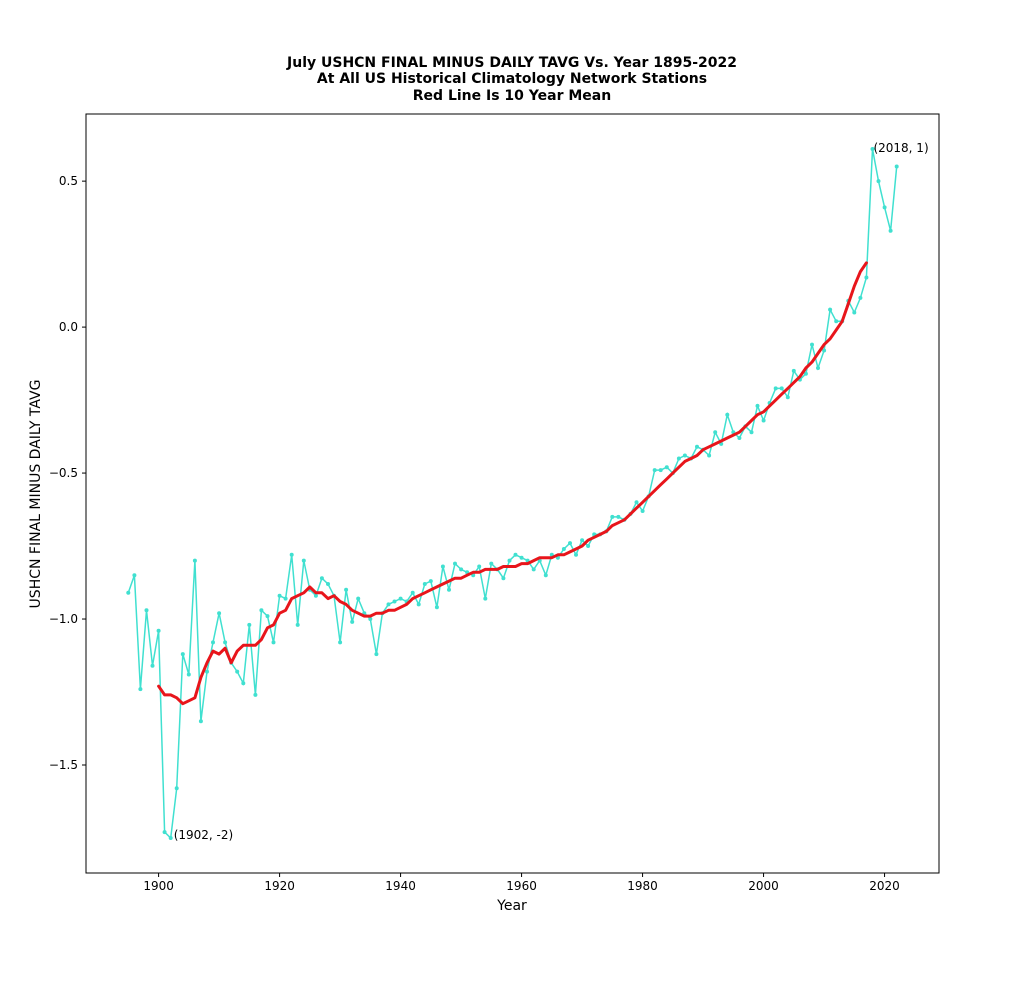  Describe the element at coordinates (511, 906) in the screenshot. I see `x-axis-label: Year` at that location.